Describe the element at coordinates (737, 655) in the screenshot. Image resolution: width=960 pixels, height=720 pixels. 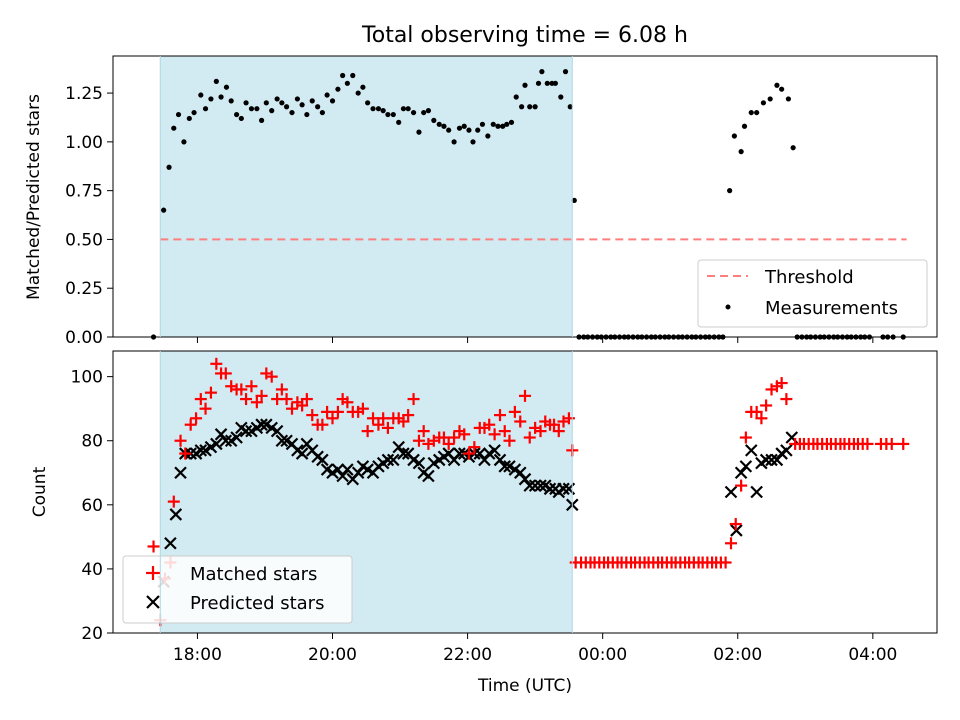
I see `x-tick-label: 02:00` at that location.